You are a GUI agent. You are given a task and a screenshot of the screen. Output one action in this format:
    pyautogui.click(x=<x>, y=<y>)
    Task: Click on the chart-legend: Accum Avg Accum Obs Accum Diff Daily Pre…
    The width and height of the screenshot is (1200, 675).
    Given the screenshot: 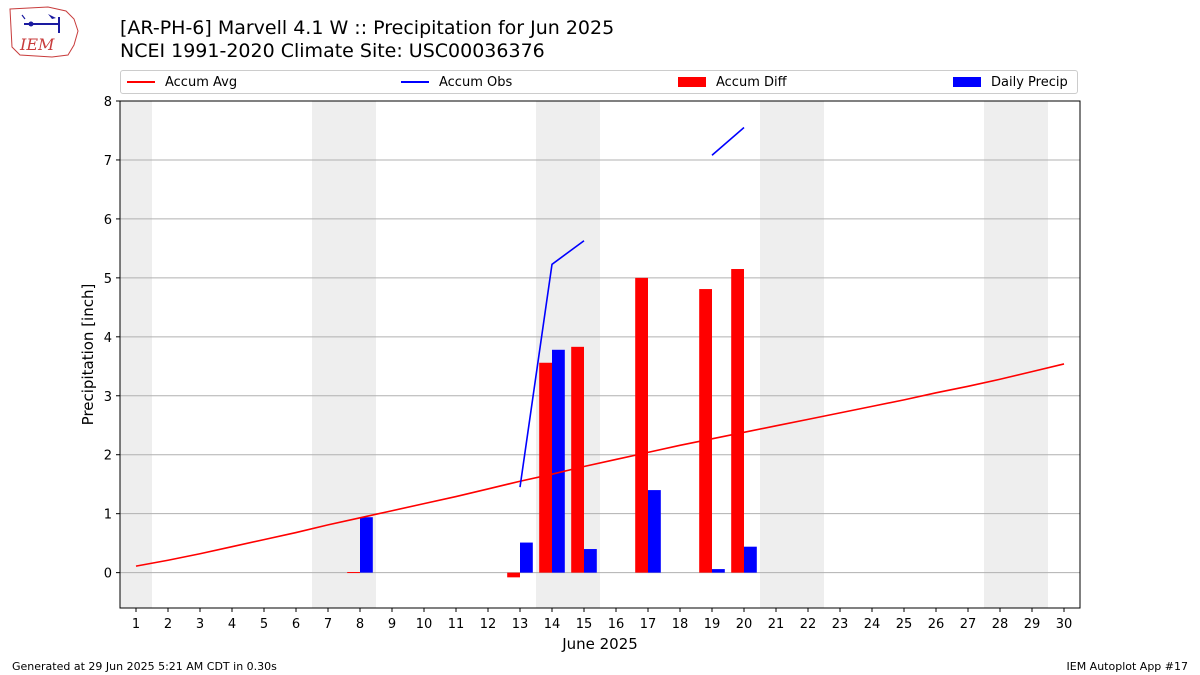 What is the action you would take?
    pyautogui.click(x=599, y=82)
    